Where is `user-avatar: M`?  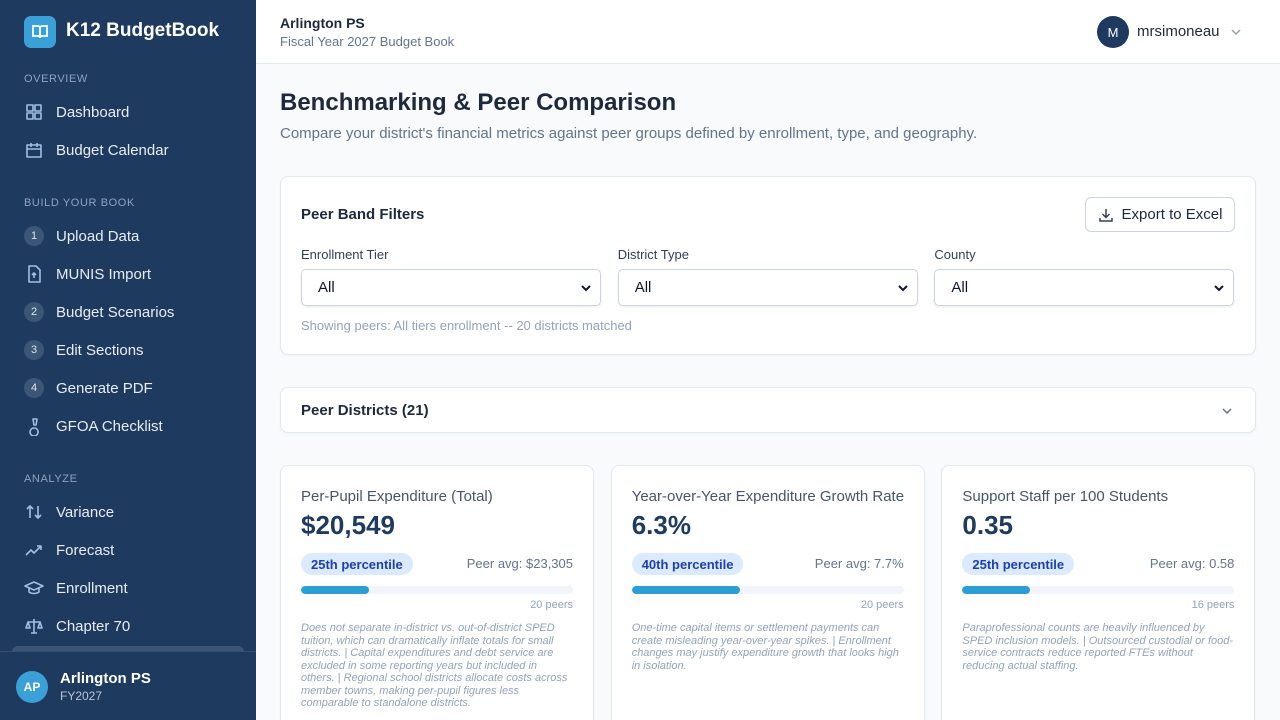 user-avatar: M is located at coordinates (1113, 32).